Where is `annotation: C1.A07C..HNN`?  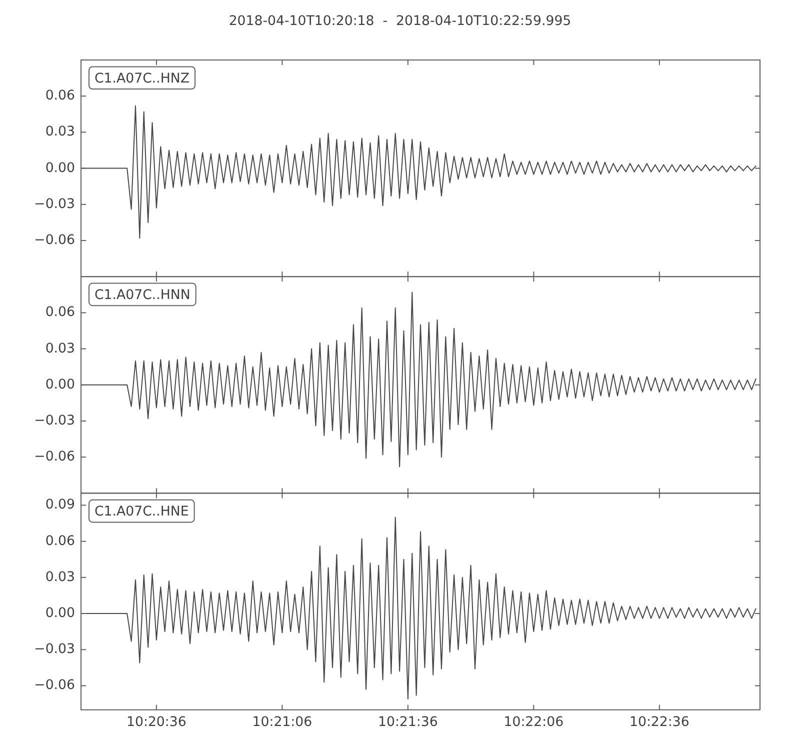
annotation: C1.A07C..HNN is located at coordinates (142, 294).